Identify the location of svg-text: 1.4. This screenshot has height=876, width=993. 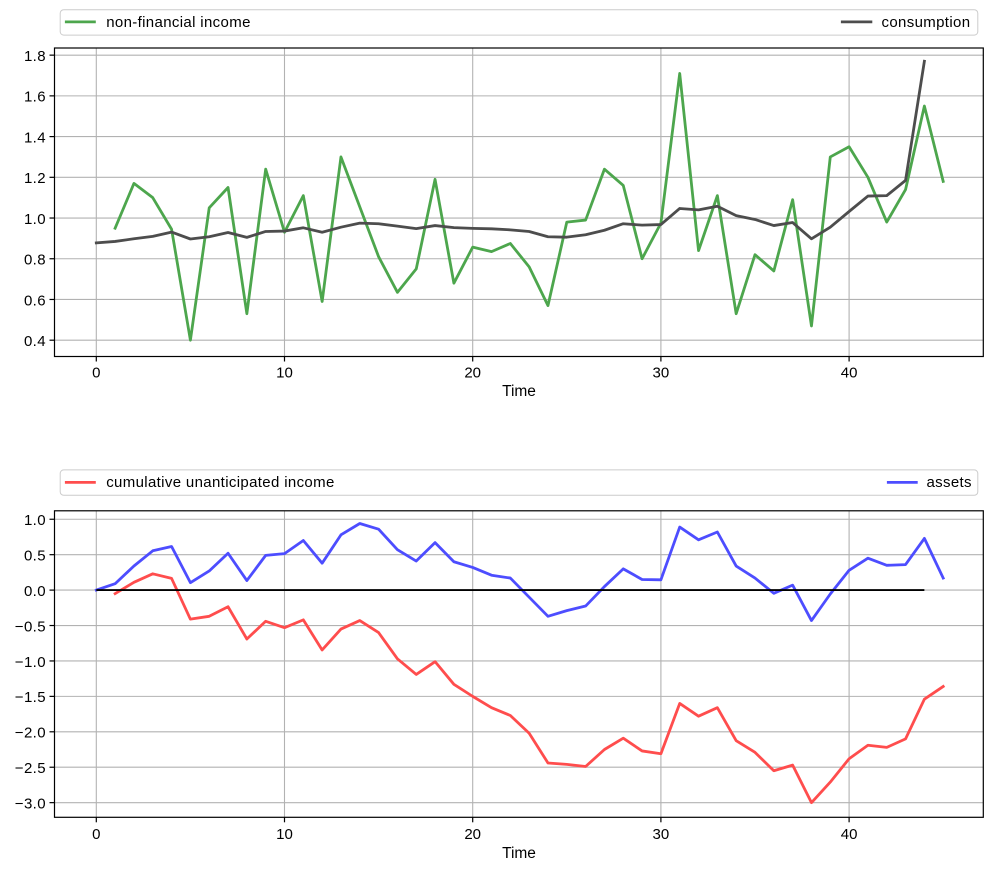
(35, 137).